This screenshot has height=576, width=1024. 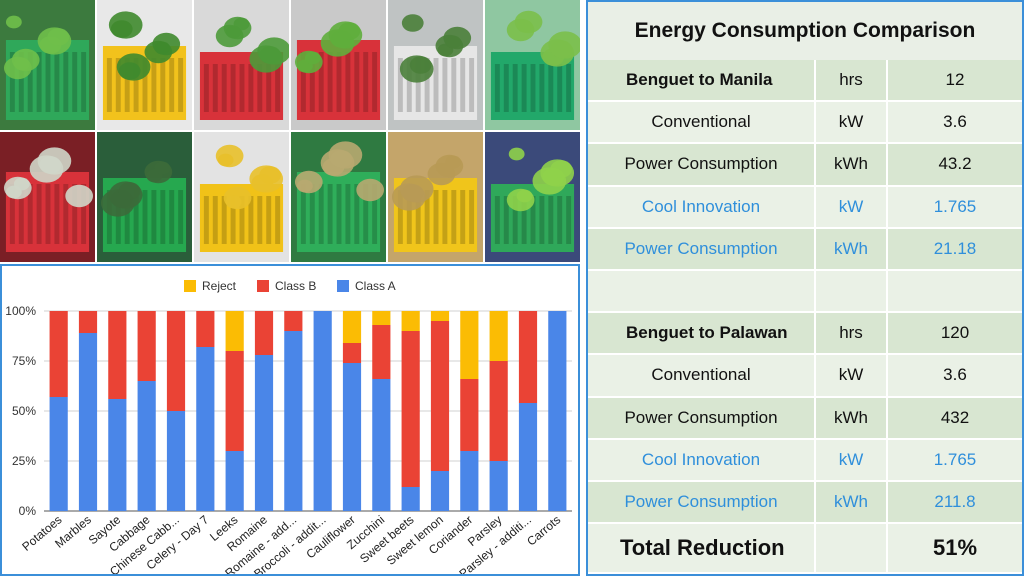 What do you see at coordinates (20, 311) in the screenshot?
I see `y-tick-label: 100%` at bounding box center [20, 311].